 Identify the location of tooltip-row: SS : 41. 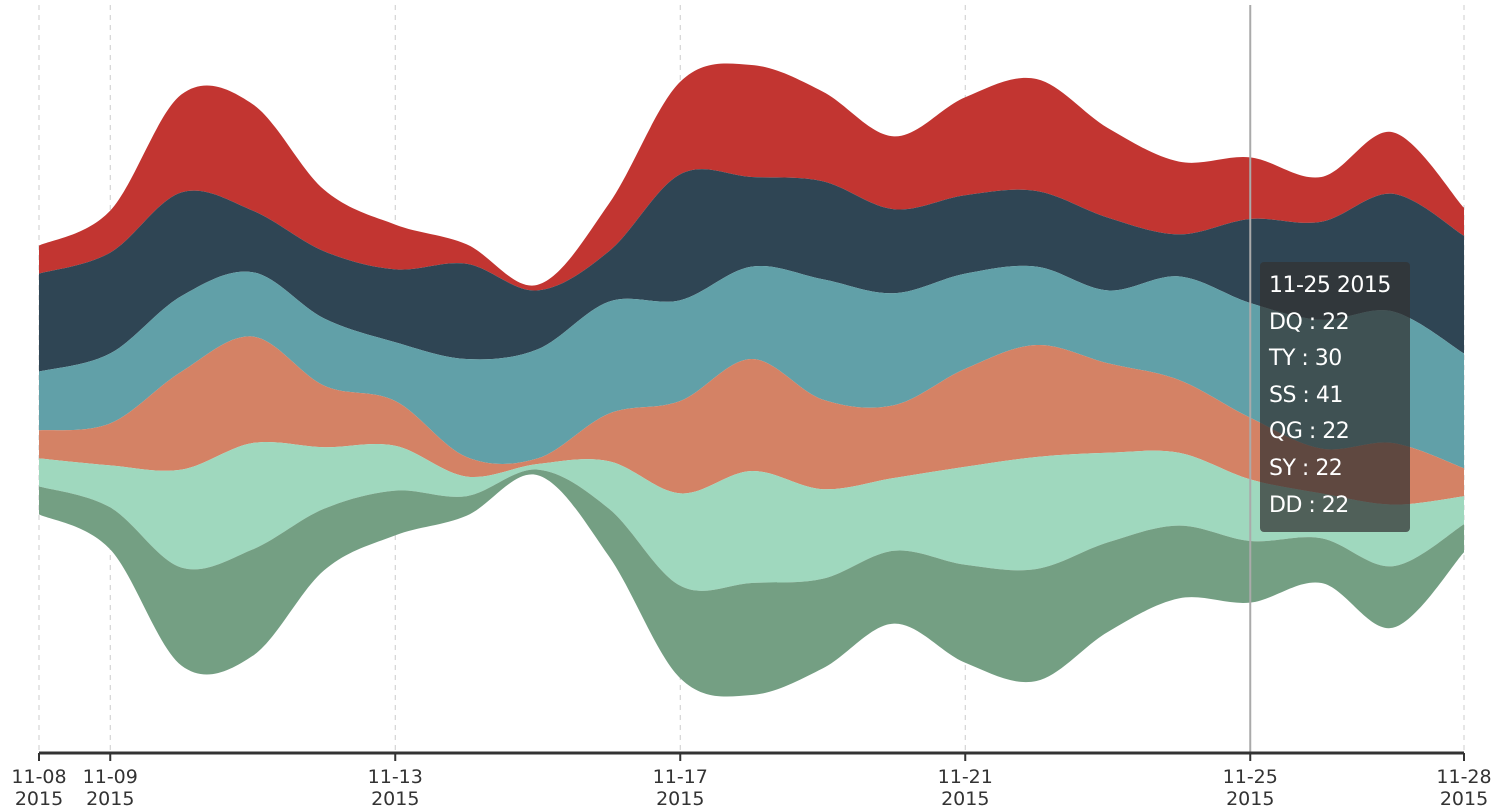
(1306, 395).